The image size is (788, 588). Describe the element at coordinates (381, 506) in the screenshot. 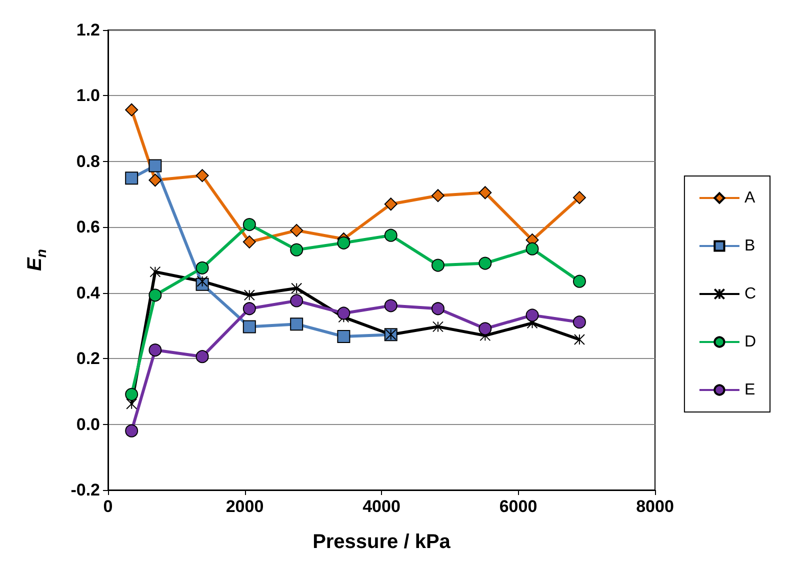

I see `x-tick-label: 4000` at that location.